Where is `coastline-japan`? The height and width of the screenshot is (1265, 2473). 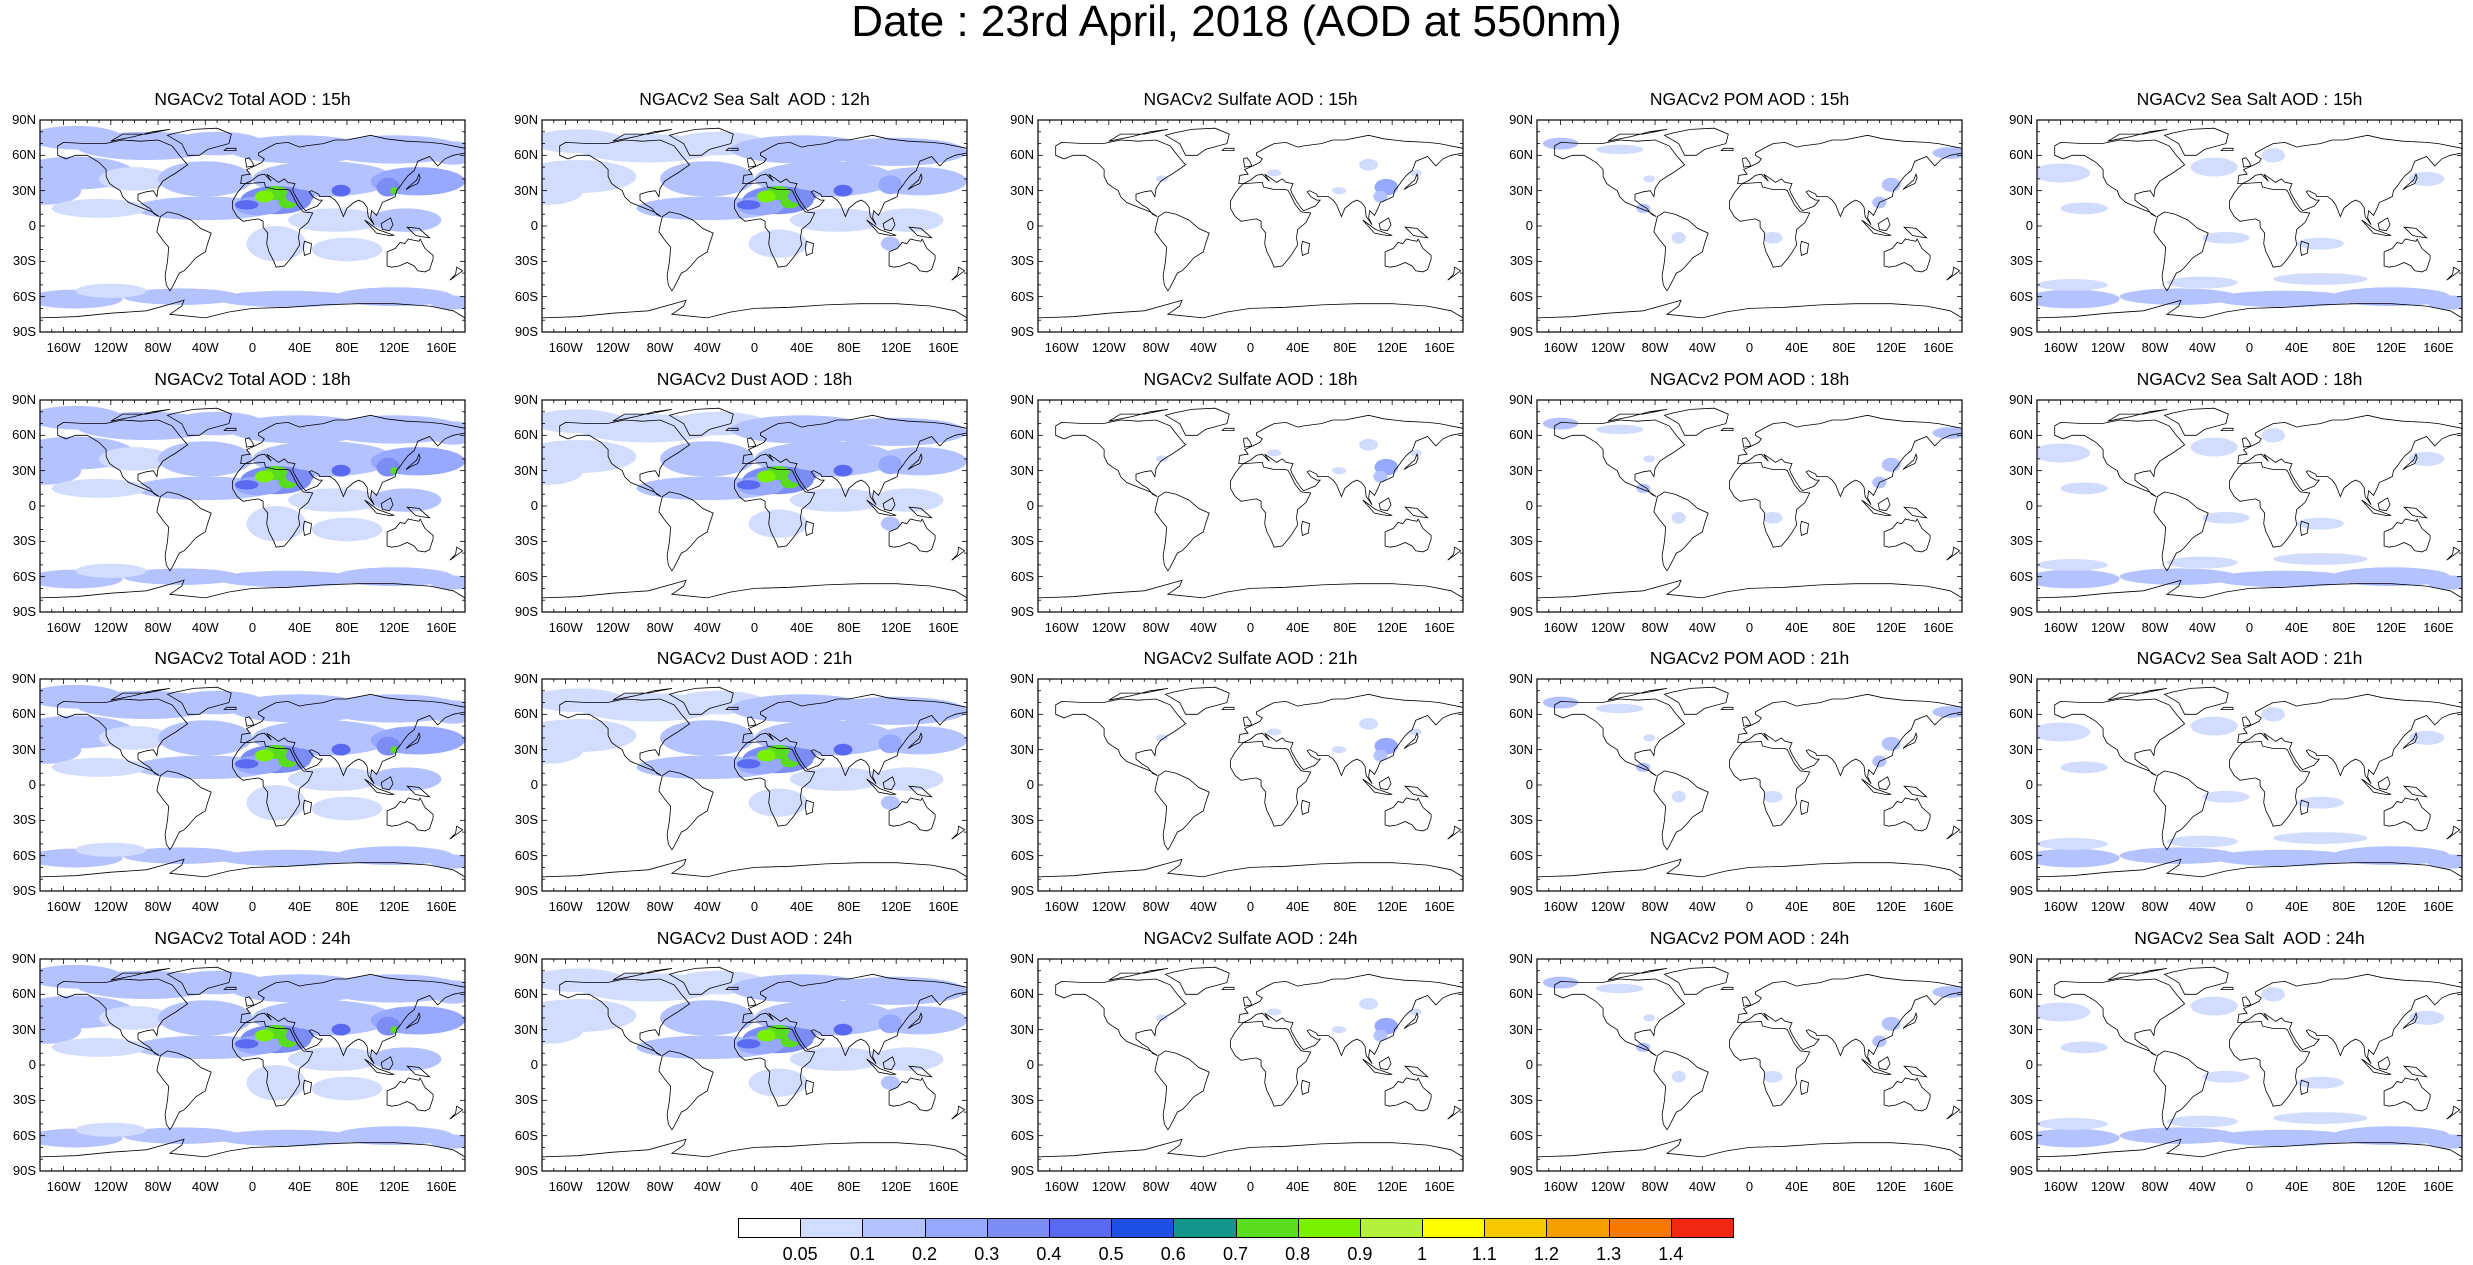
coastline-japan is located at coordinates (2410, 181).